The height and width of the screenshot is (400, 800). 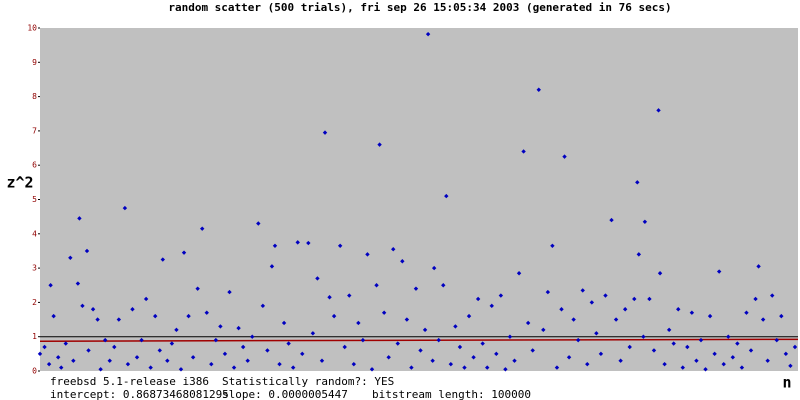 I want to click on y-tick-label: 1, so click(x=34, y=336).